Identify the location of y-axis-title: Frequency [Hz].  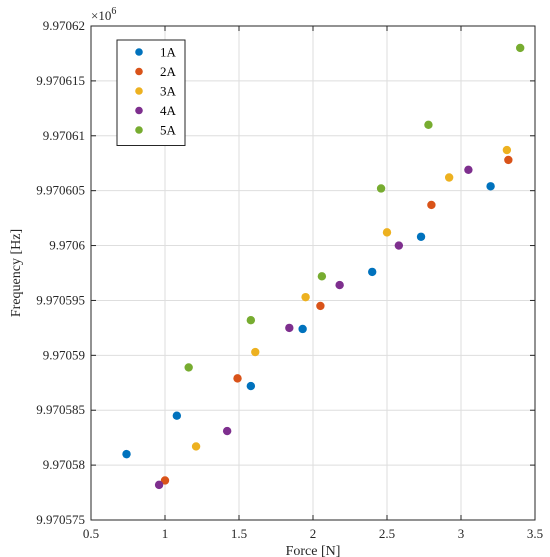
(16, 273).